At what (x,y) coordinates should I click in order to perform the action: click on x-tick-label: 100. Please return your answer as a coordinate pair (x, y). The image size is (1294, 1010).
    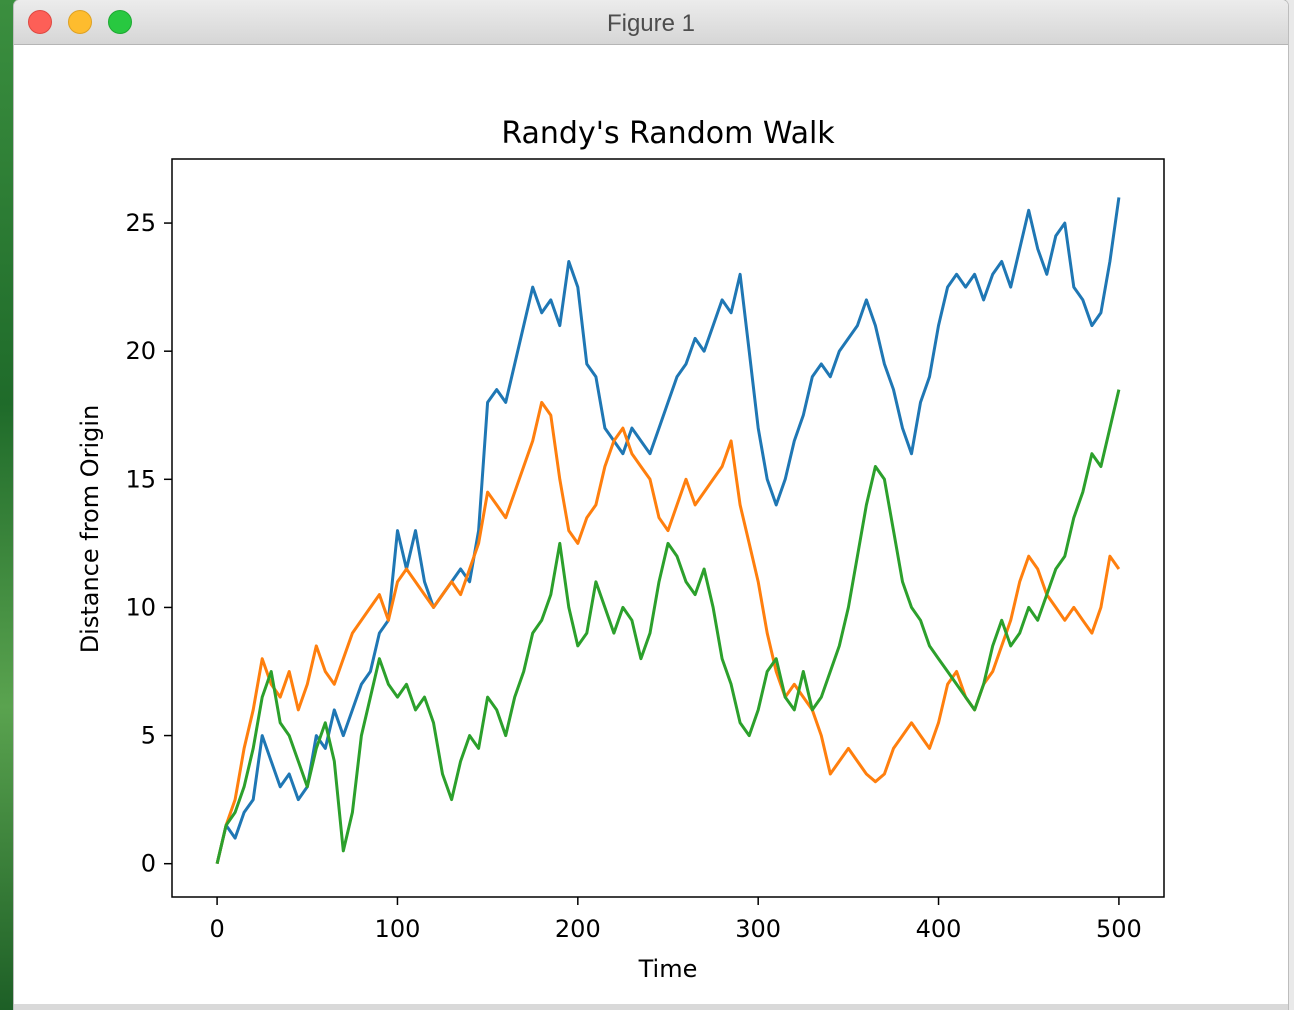
    Looking at the image, I should click on (398, 929).